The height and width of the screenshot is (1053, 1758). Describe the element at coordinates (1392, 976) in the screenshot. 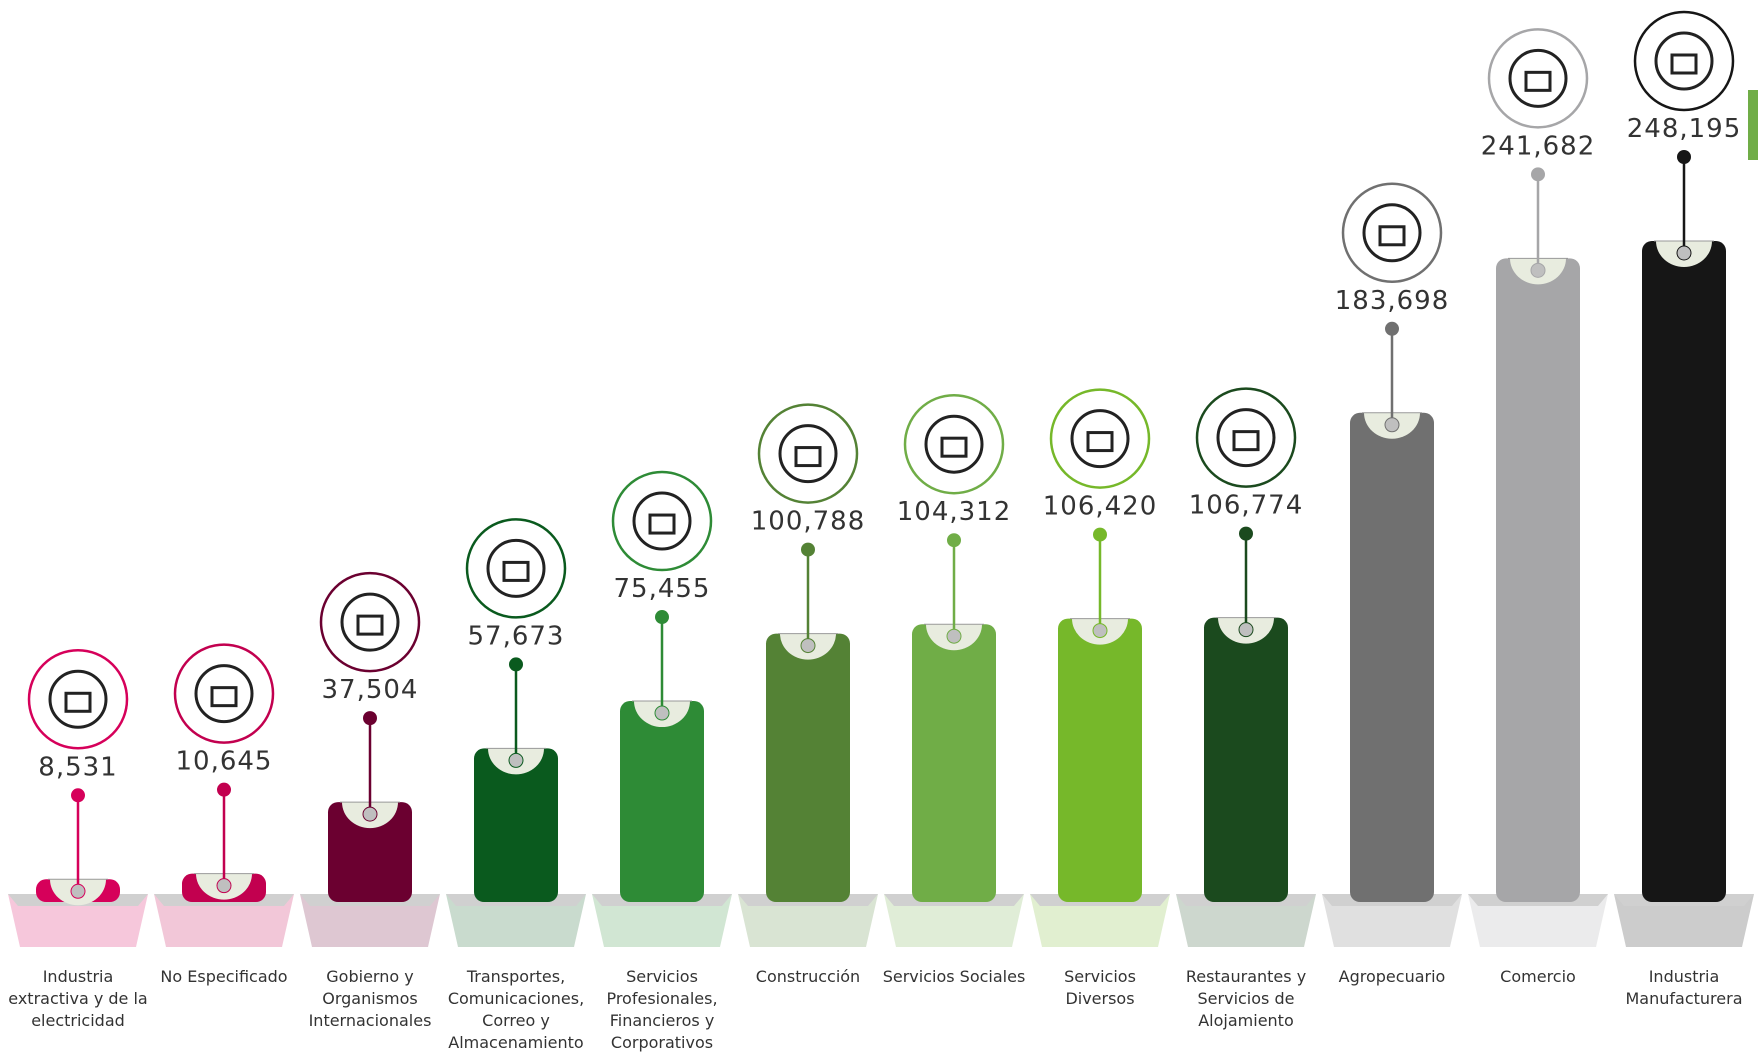

I see `category-label: Agropecuario` at that location.